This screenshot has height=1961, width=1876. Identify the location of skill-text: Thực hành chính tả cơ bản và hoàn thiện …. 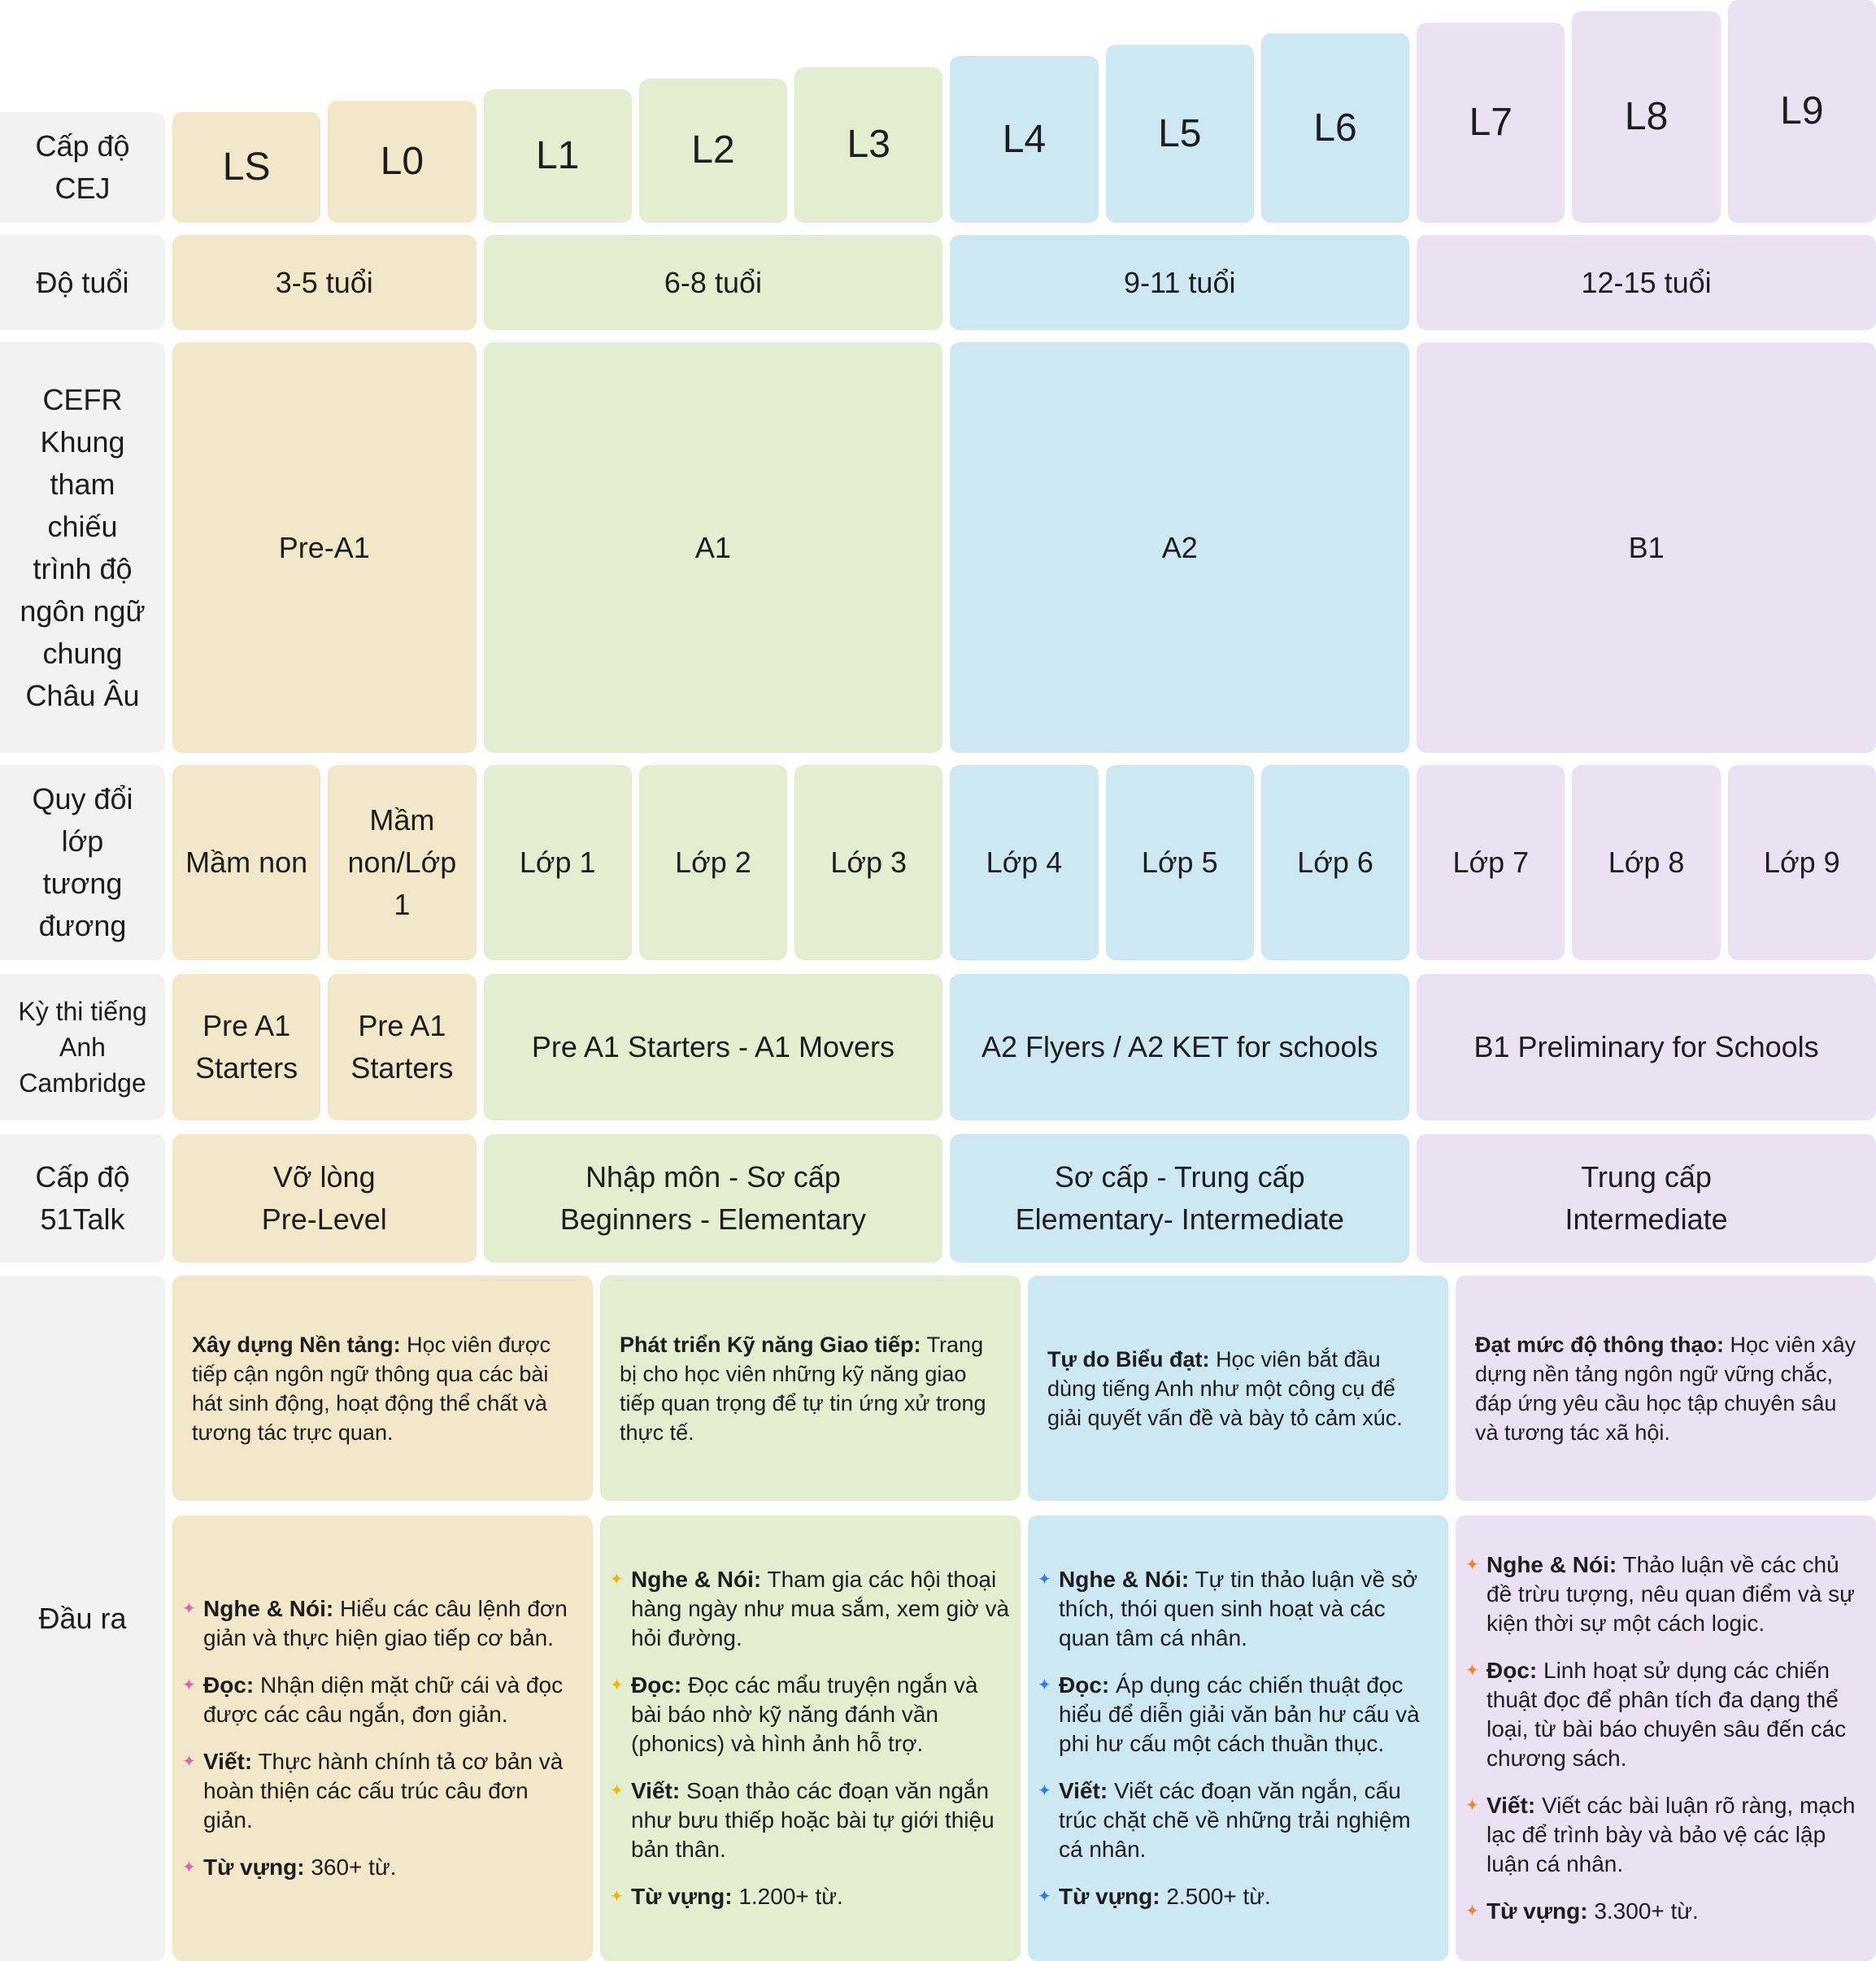
(383, 1791).